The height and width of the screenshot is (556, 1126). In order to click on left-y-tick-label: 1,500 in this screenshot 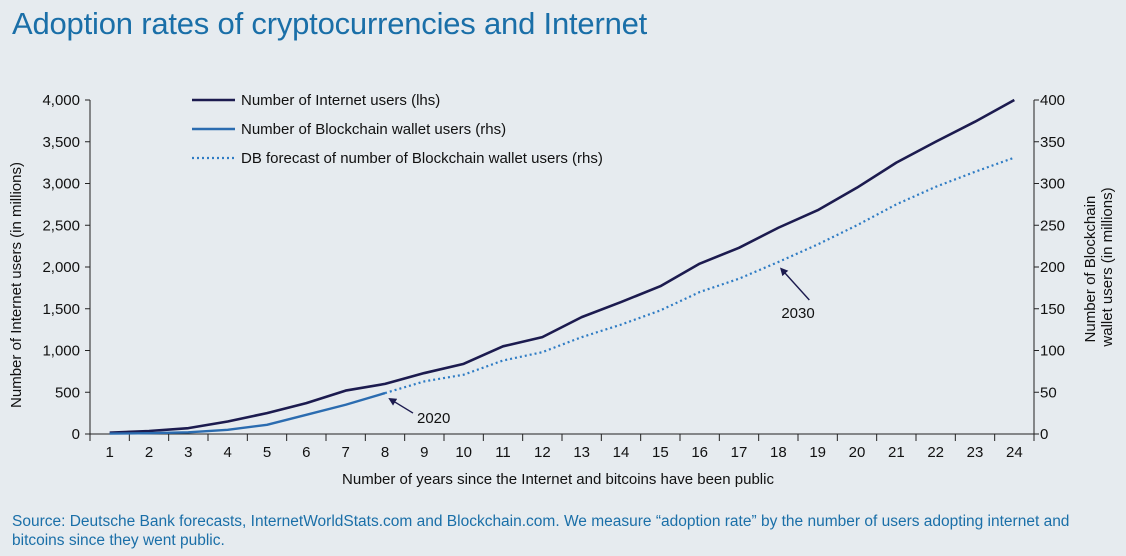, I will do `click(61, 309)`.